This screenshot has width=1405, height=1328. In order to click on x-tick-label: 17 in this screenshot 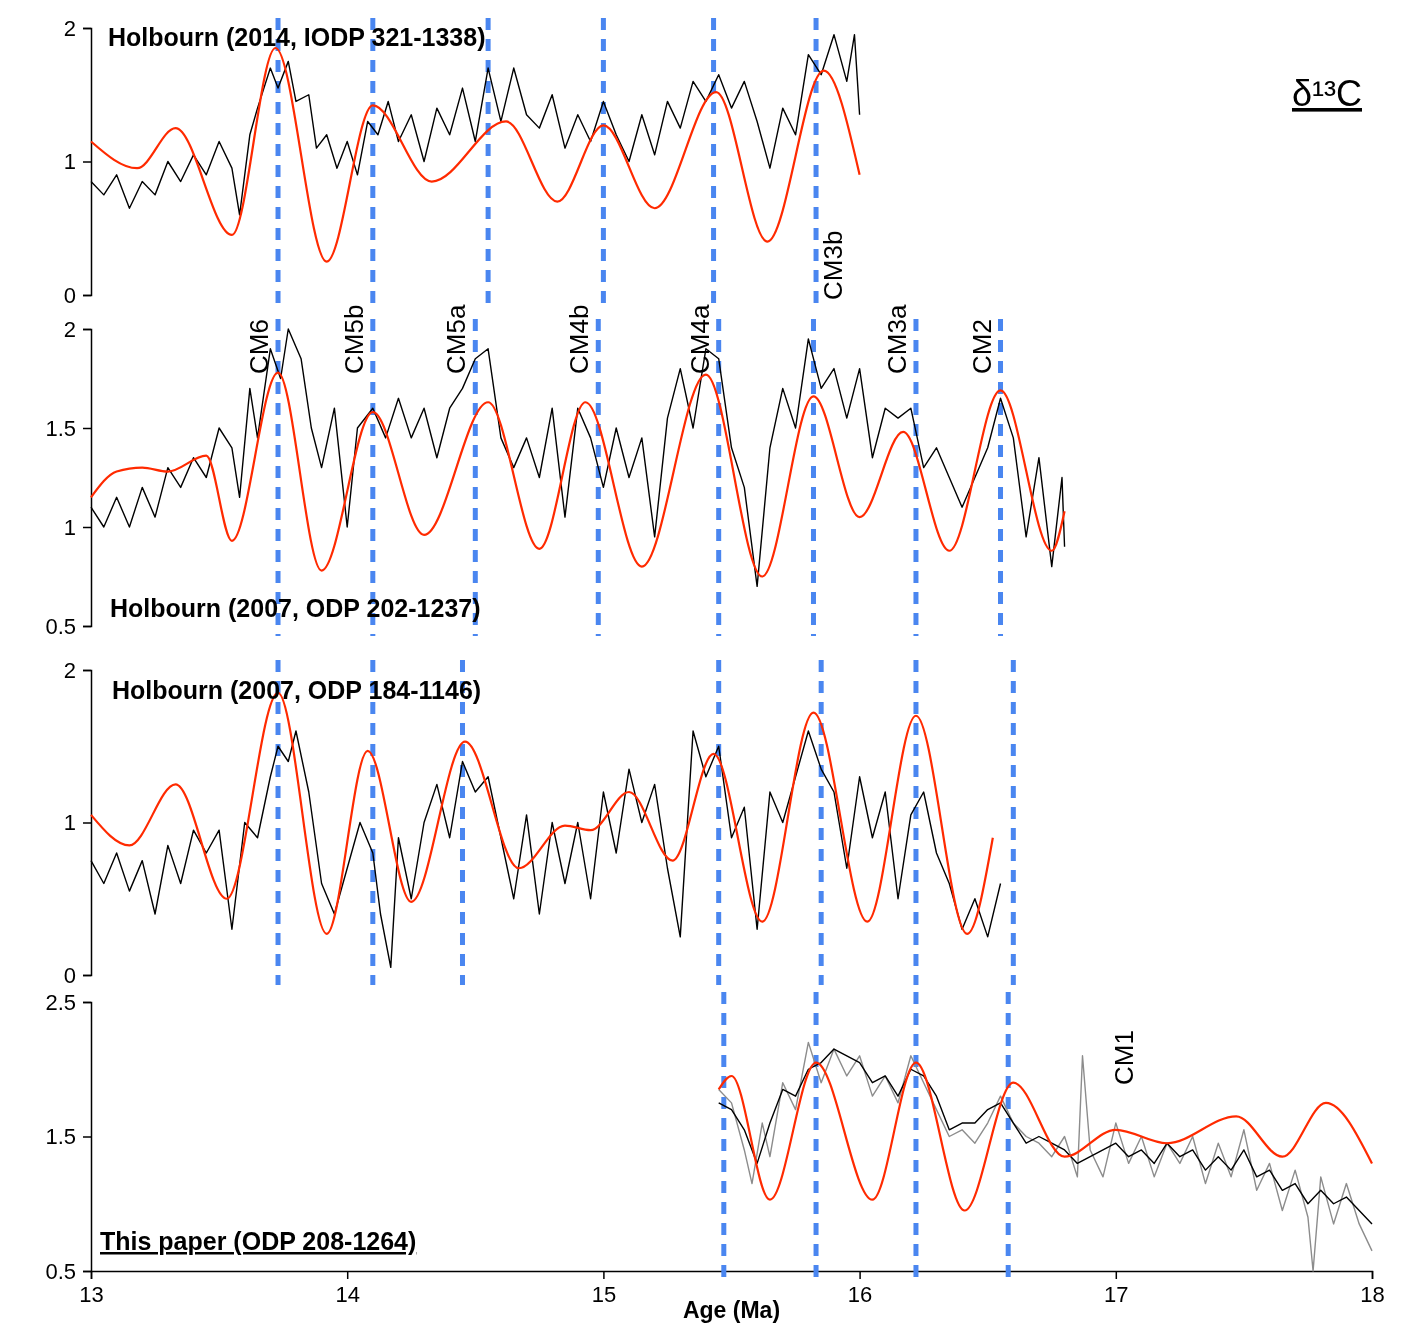, I will do `click(1116, 1294)`.